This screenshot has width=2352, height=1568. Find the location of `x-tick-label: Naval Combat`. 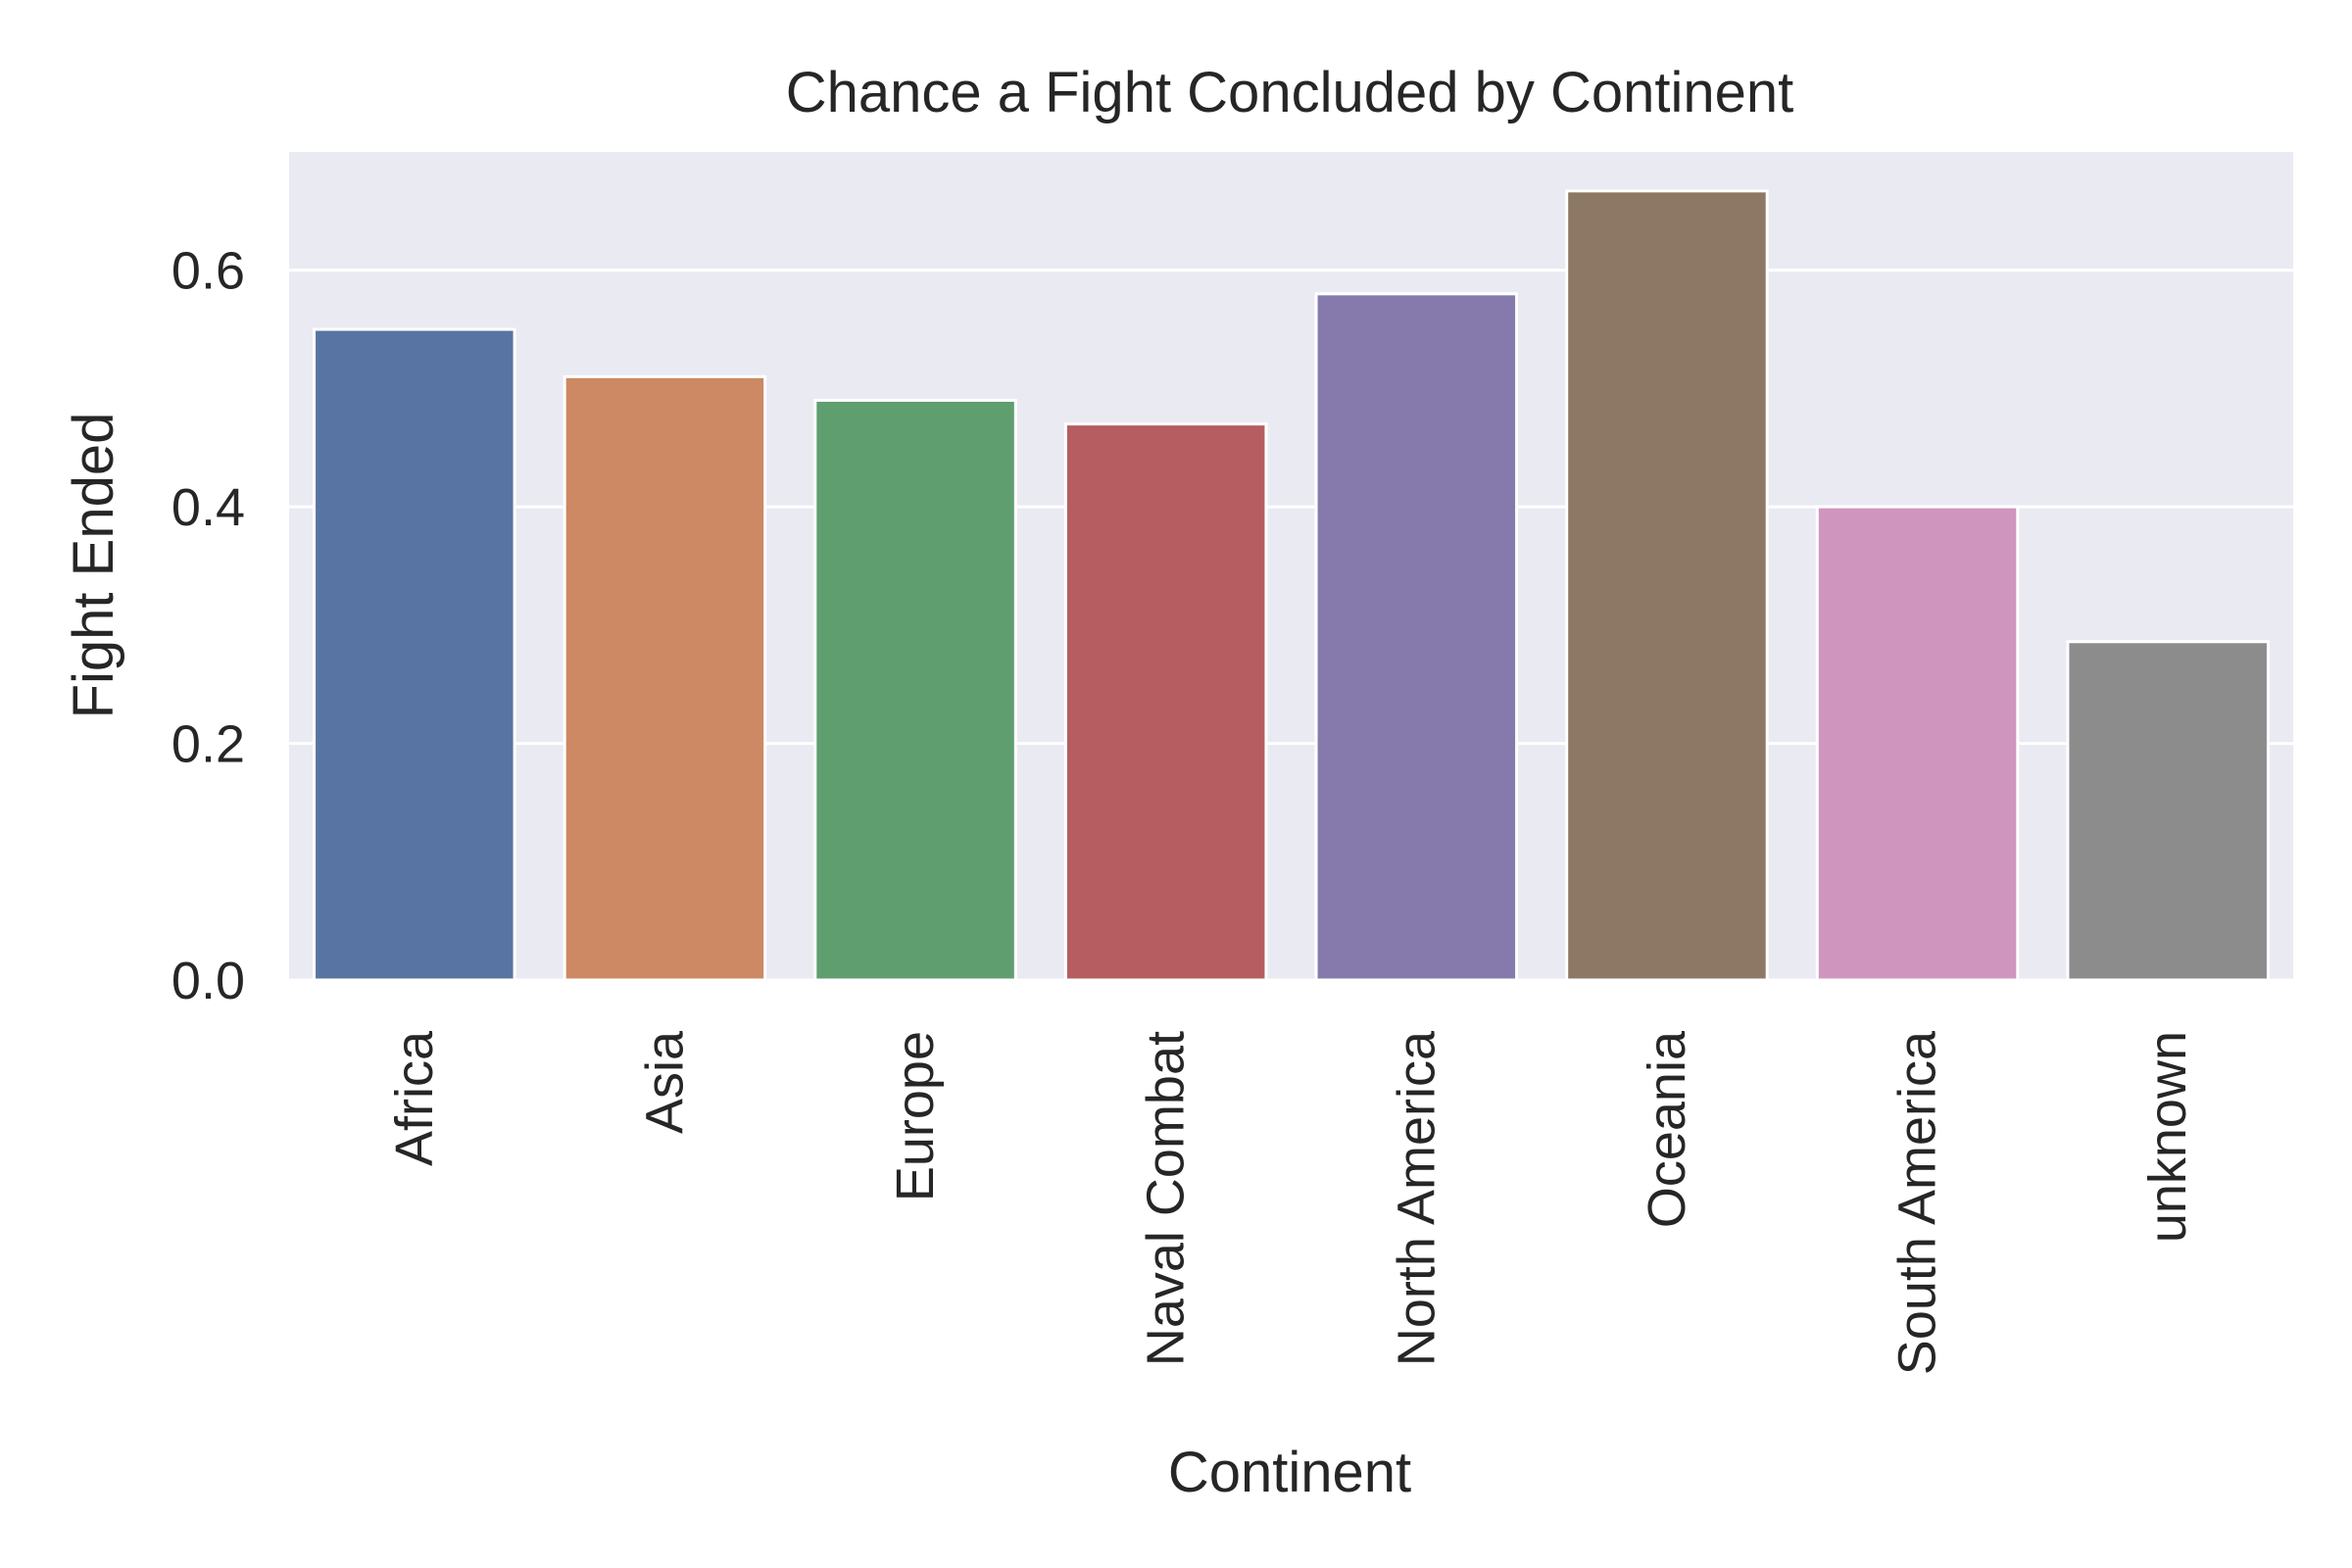

x-tick-label: Naval Combat is located at coordinates (1166, 1198).